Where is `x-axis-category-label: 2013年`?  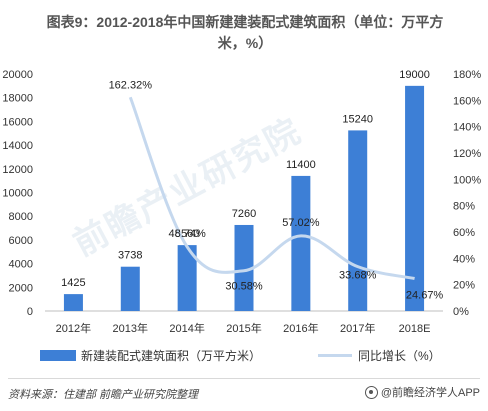
x-axis-category-label: 2013年 is located at coordinates (130, 328).